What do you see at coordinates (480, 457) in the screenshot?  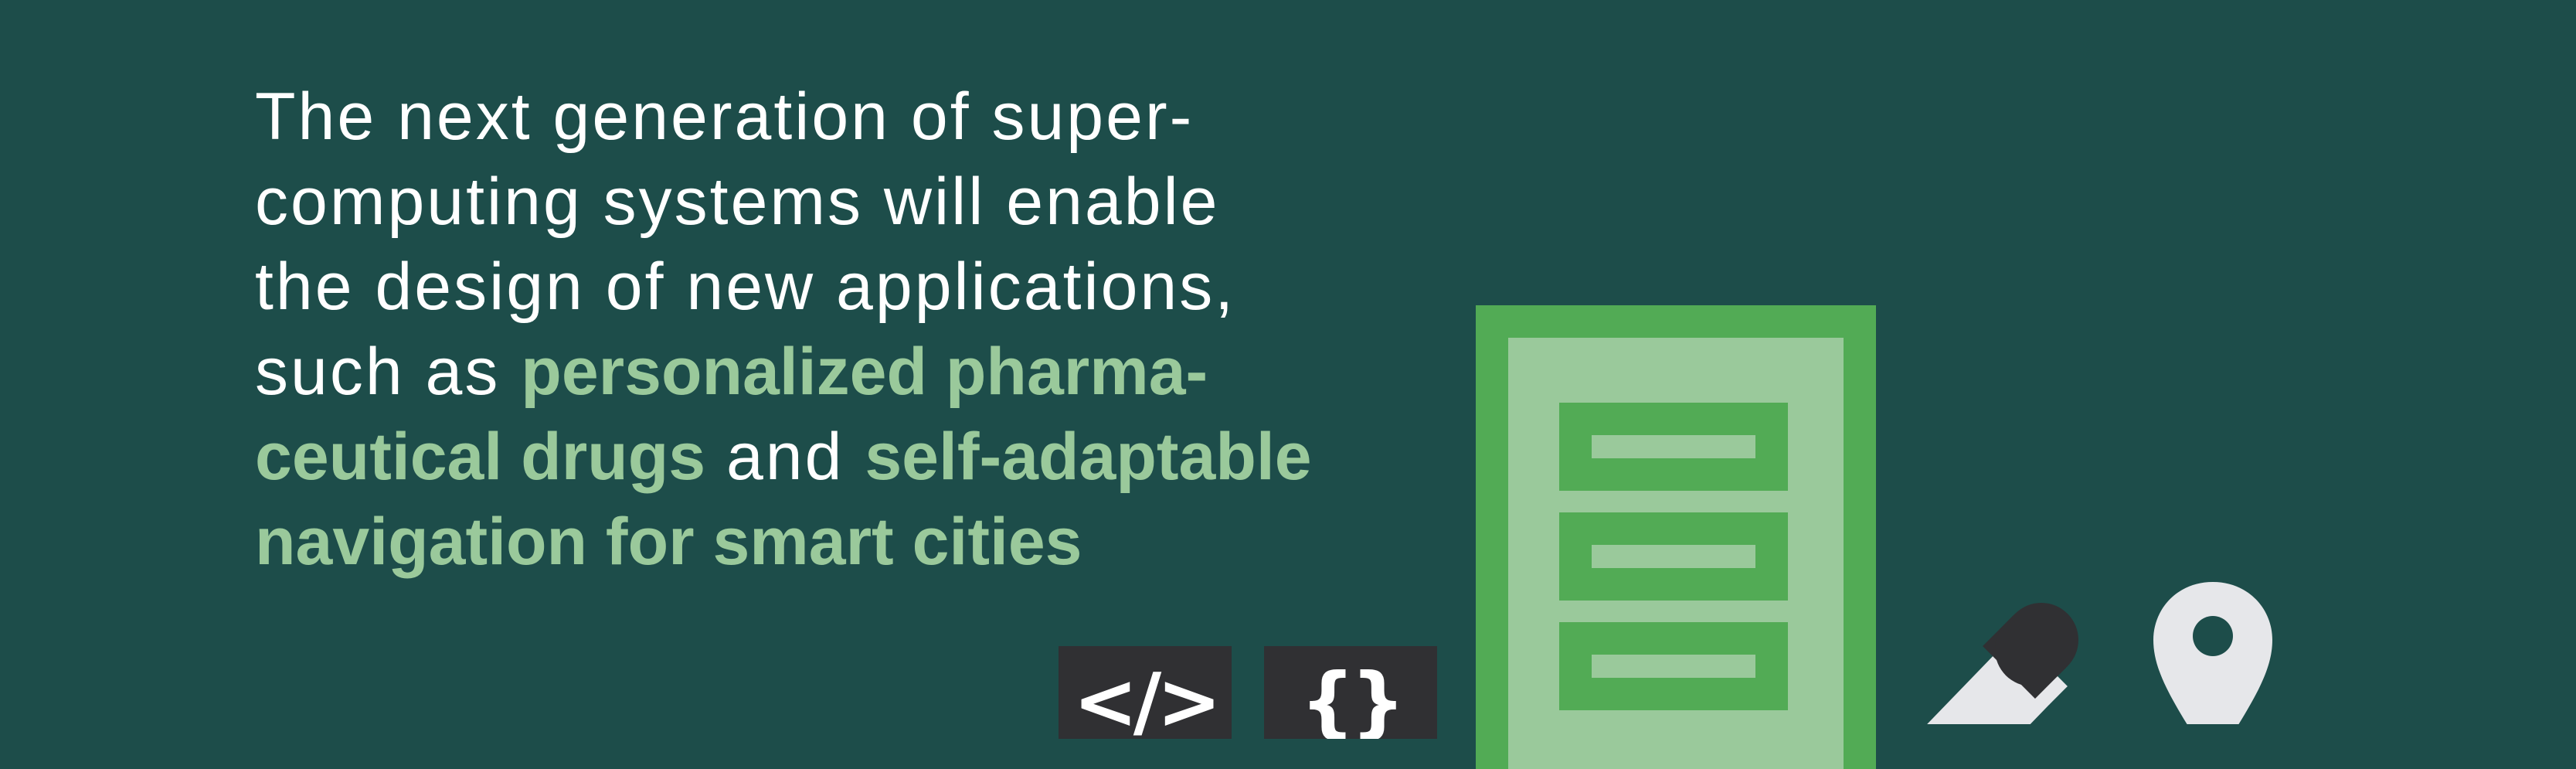 I see `headline-highlight-drugs: ceutical drugs` at bounding box center [480, 457].